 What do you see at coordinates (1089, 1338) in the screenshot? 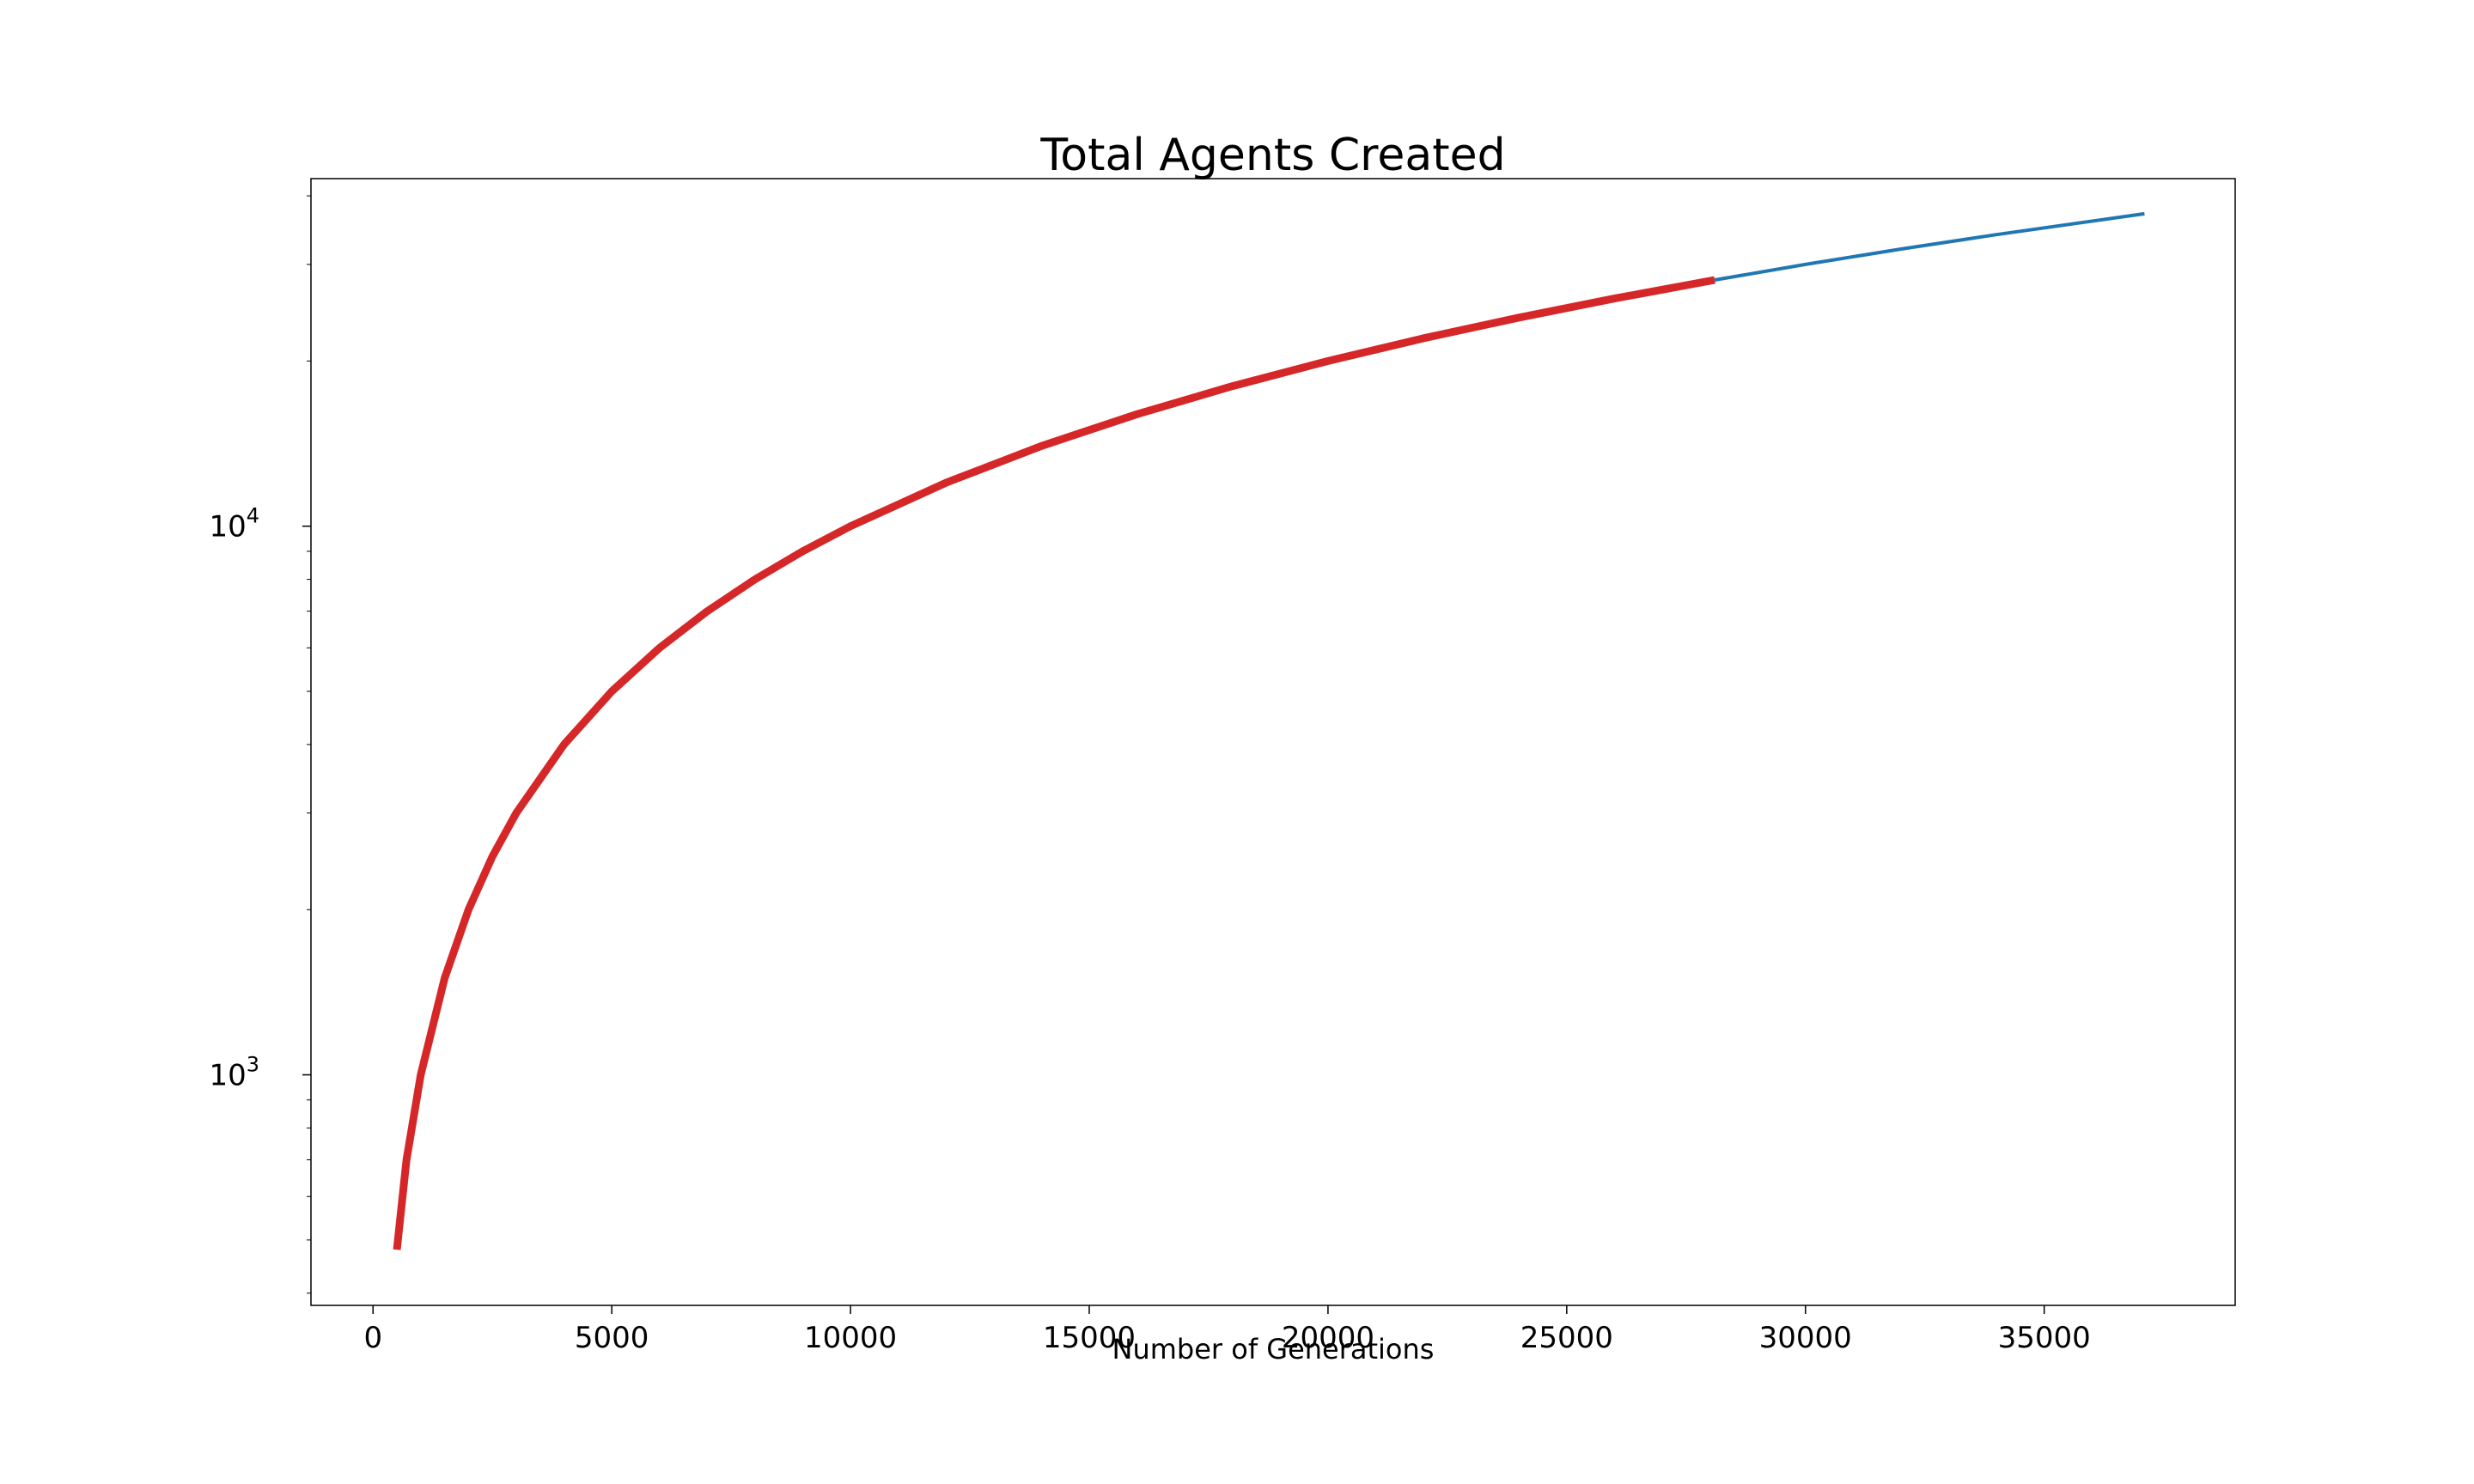
I see `x-tick-label: 15000` at bounding box center [1089, 1338].